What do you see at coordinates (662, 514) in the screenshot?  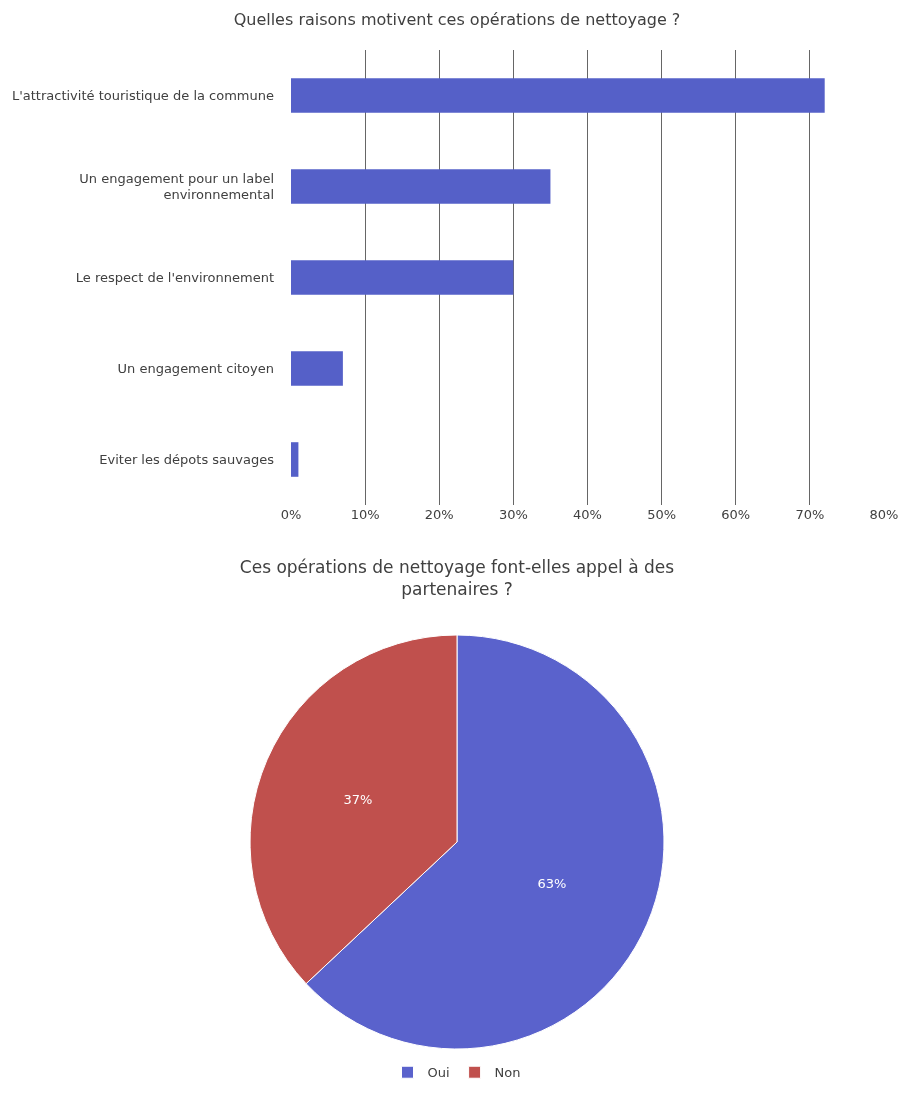 I see `x-tick-label: 50%` at bounding box center [662, 514].